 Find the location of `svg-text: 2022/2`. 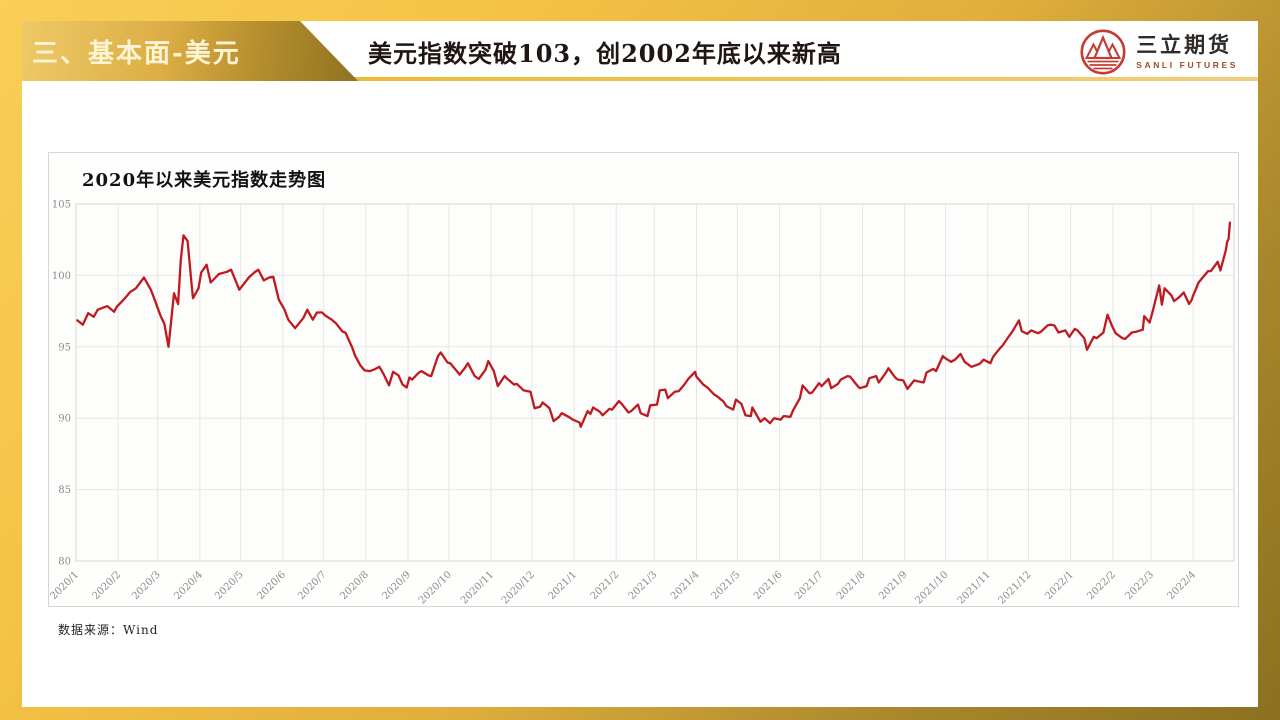

svg-text: 2022/2 is located at coordinates (1101, 585).